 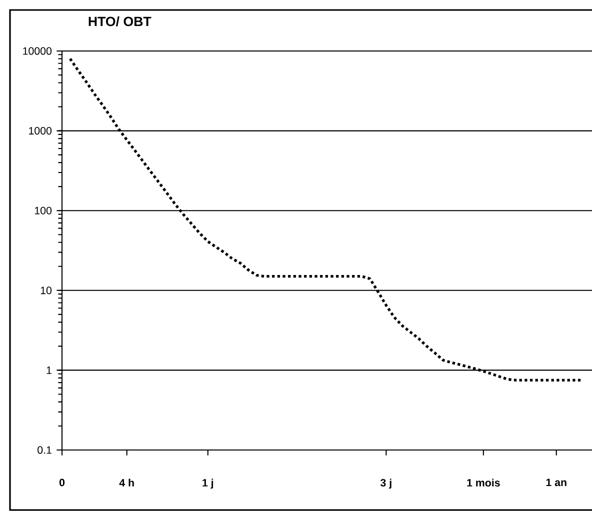 I want to click on y-tick-label: 10, so click(x=46, y=290).